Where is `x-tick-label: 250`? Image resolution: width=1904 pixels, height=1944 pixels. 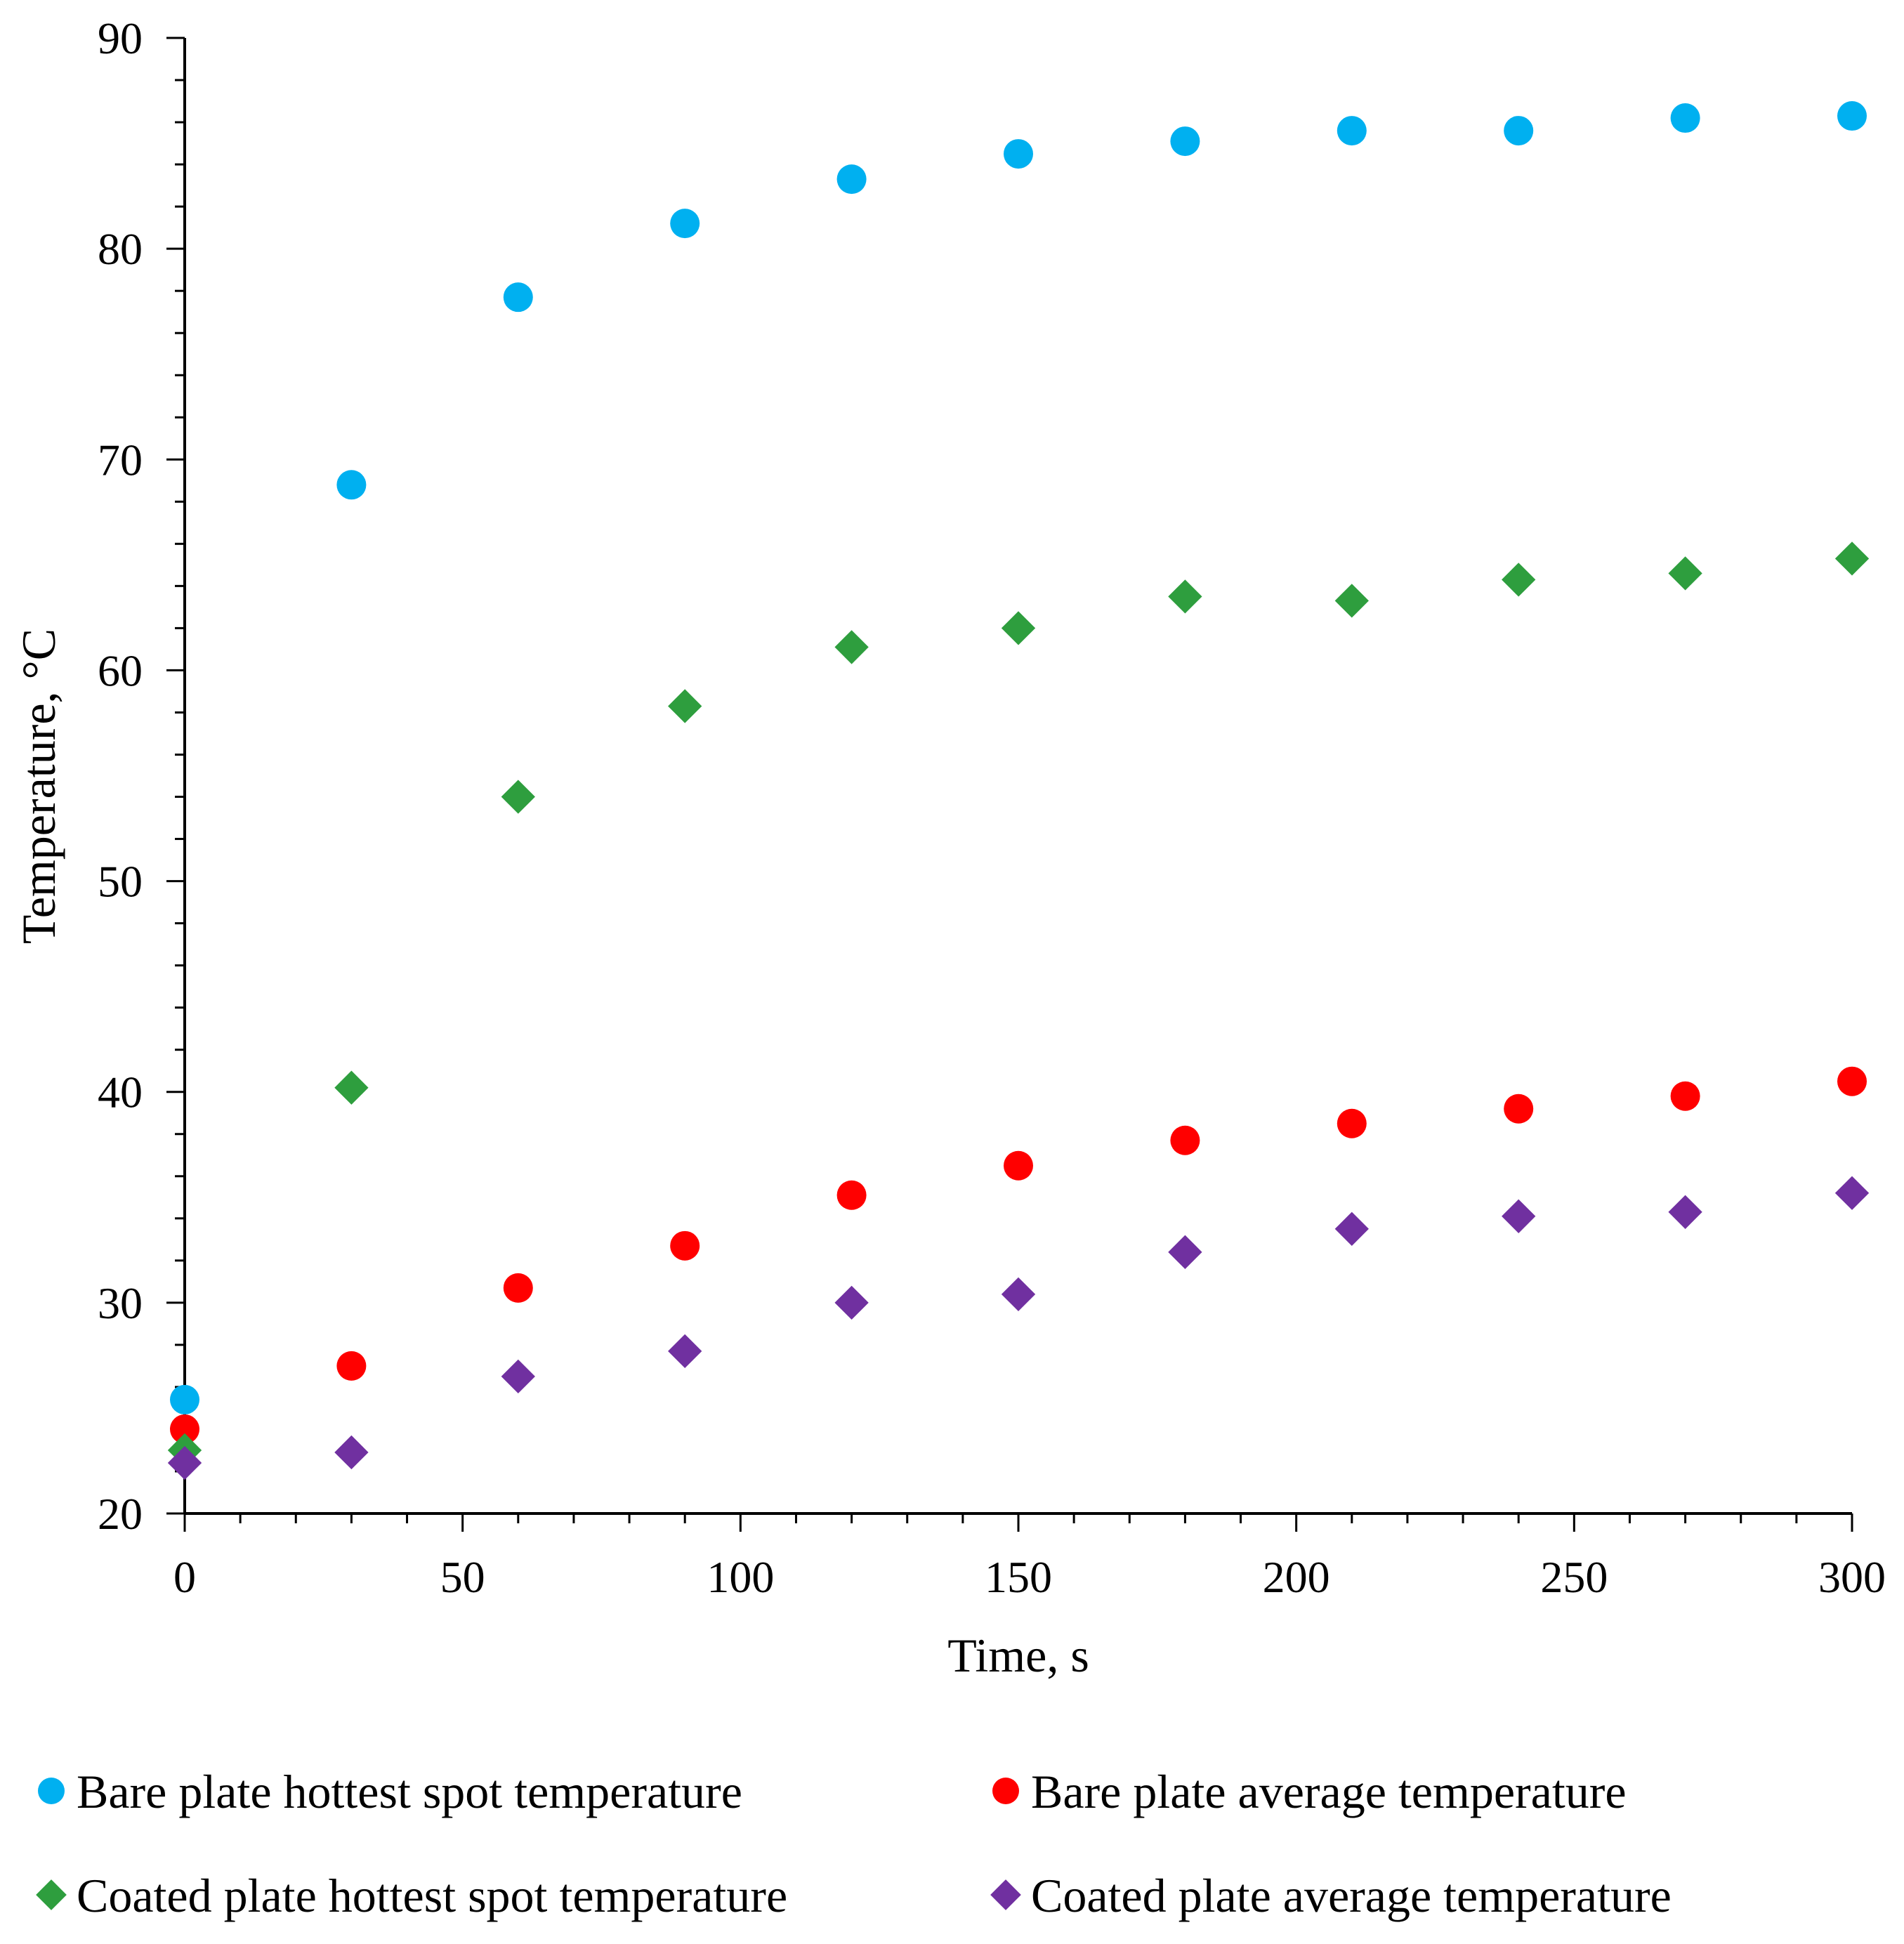 x-tick-label: 250 is located at coordinates (1574, 1577).